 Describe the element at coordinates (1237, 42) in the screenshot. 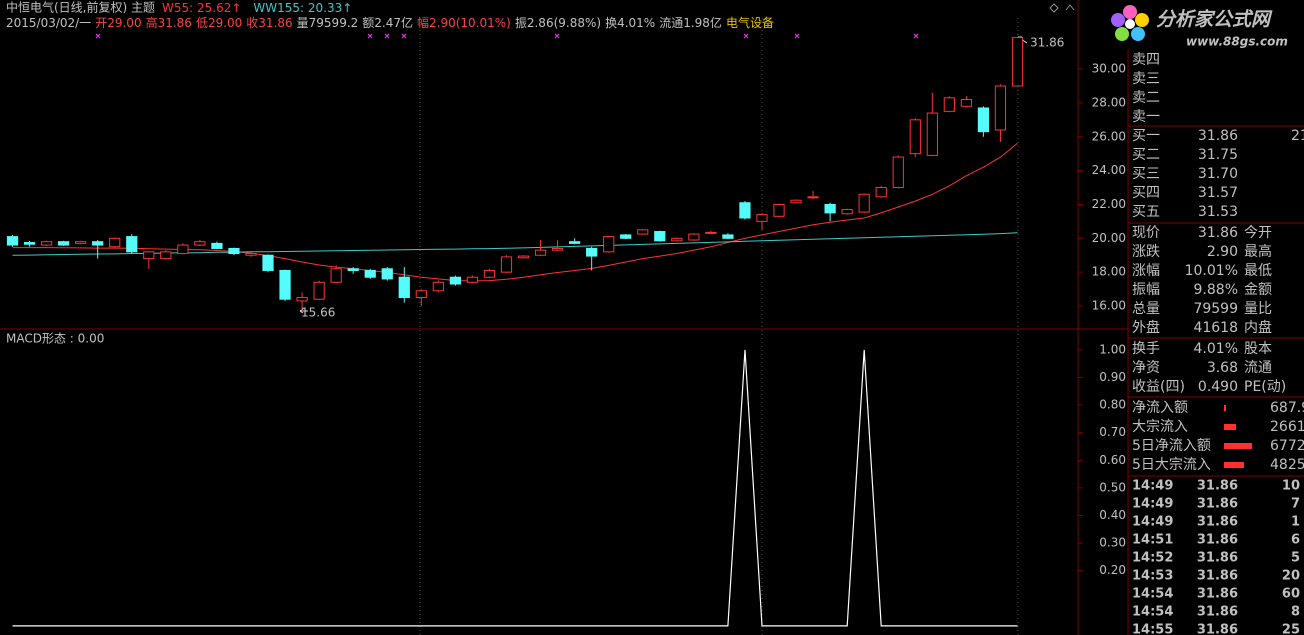

I see `logo-url: www.88gs.com` at that location.